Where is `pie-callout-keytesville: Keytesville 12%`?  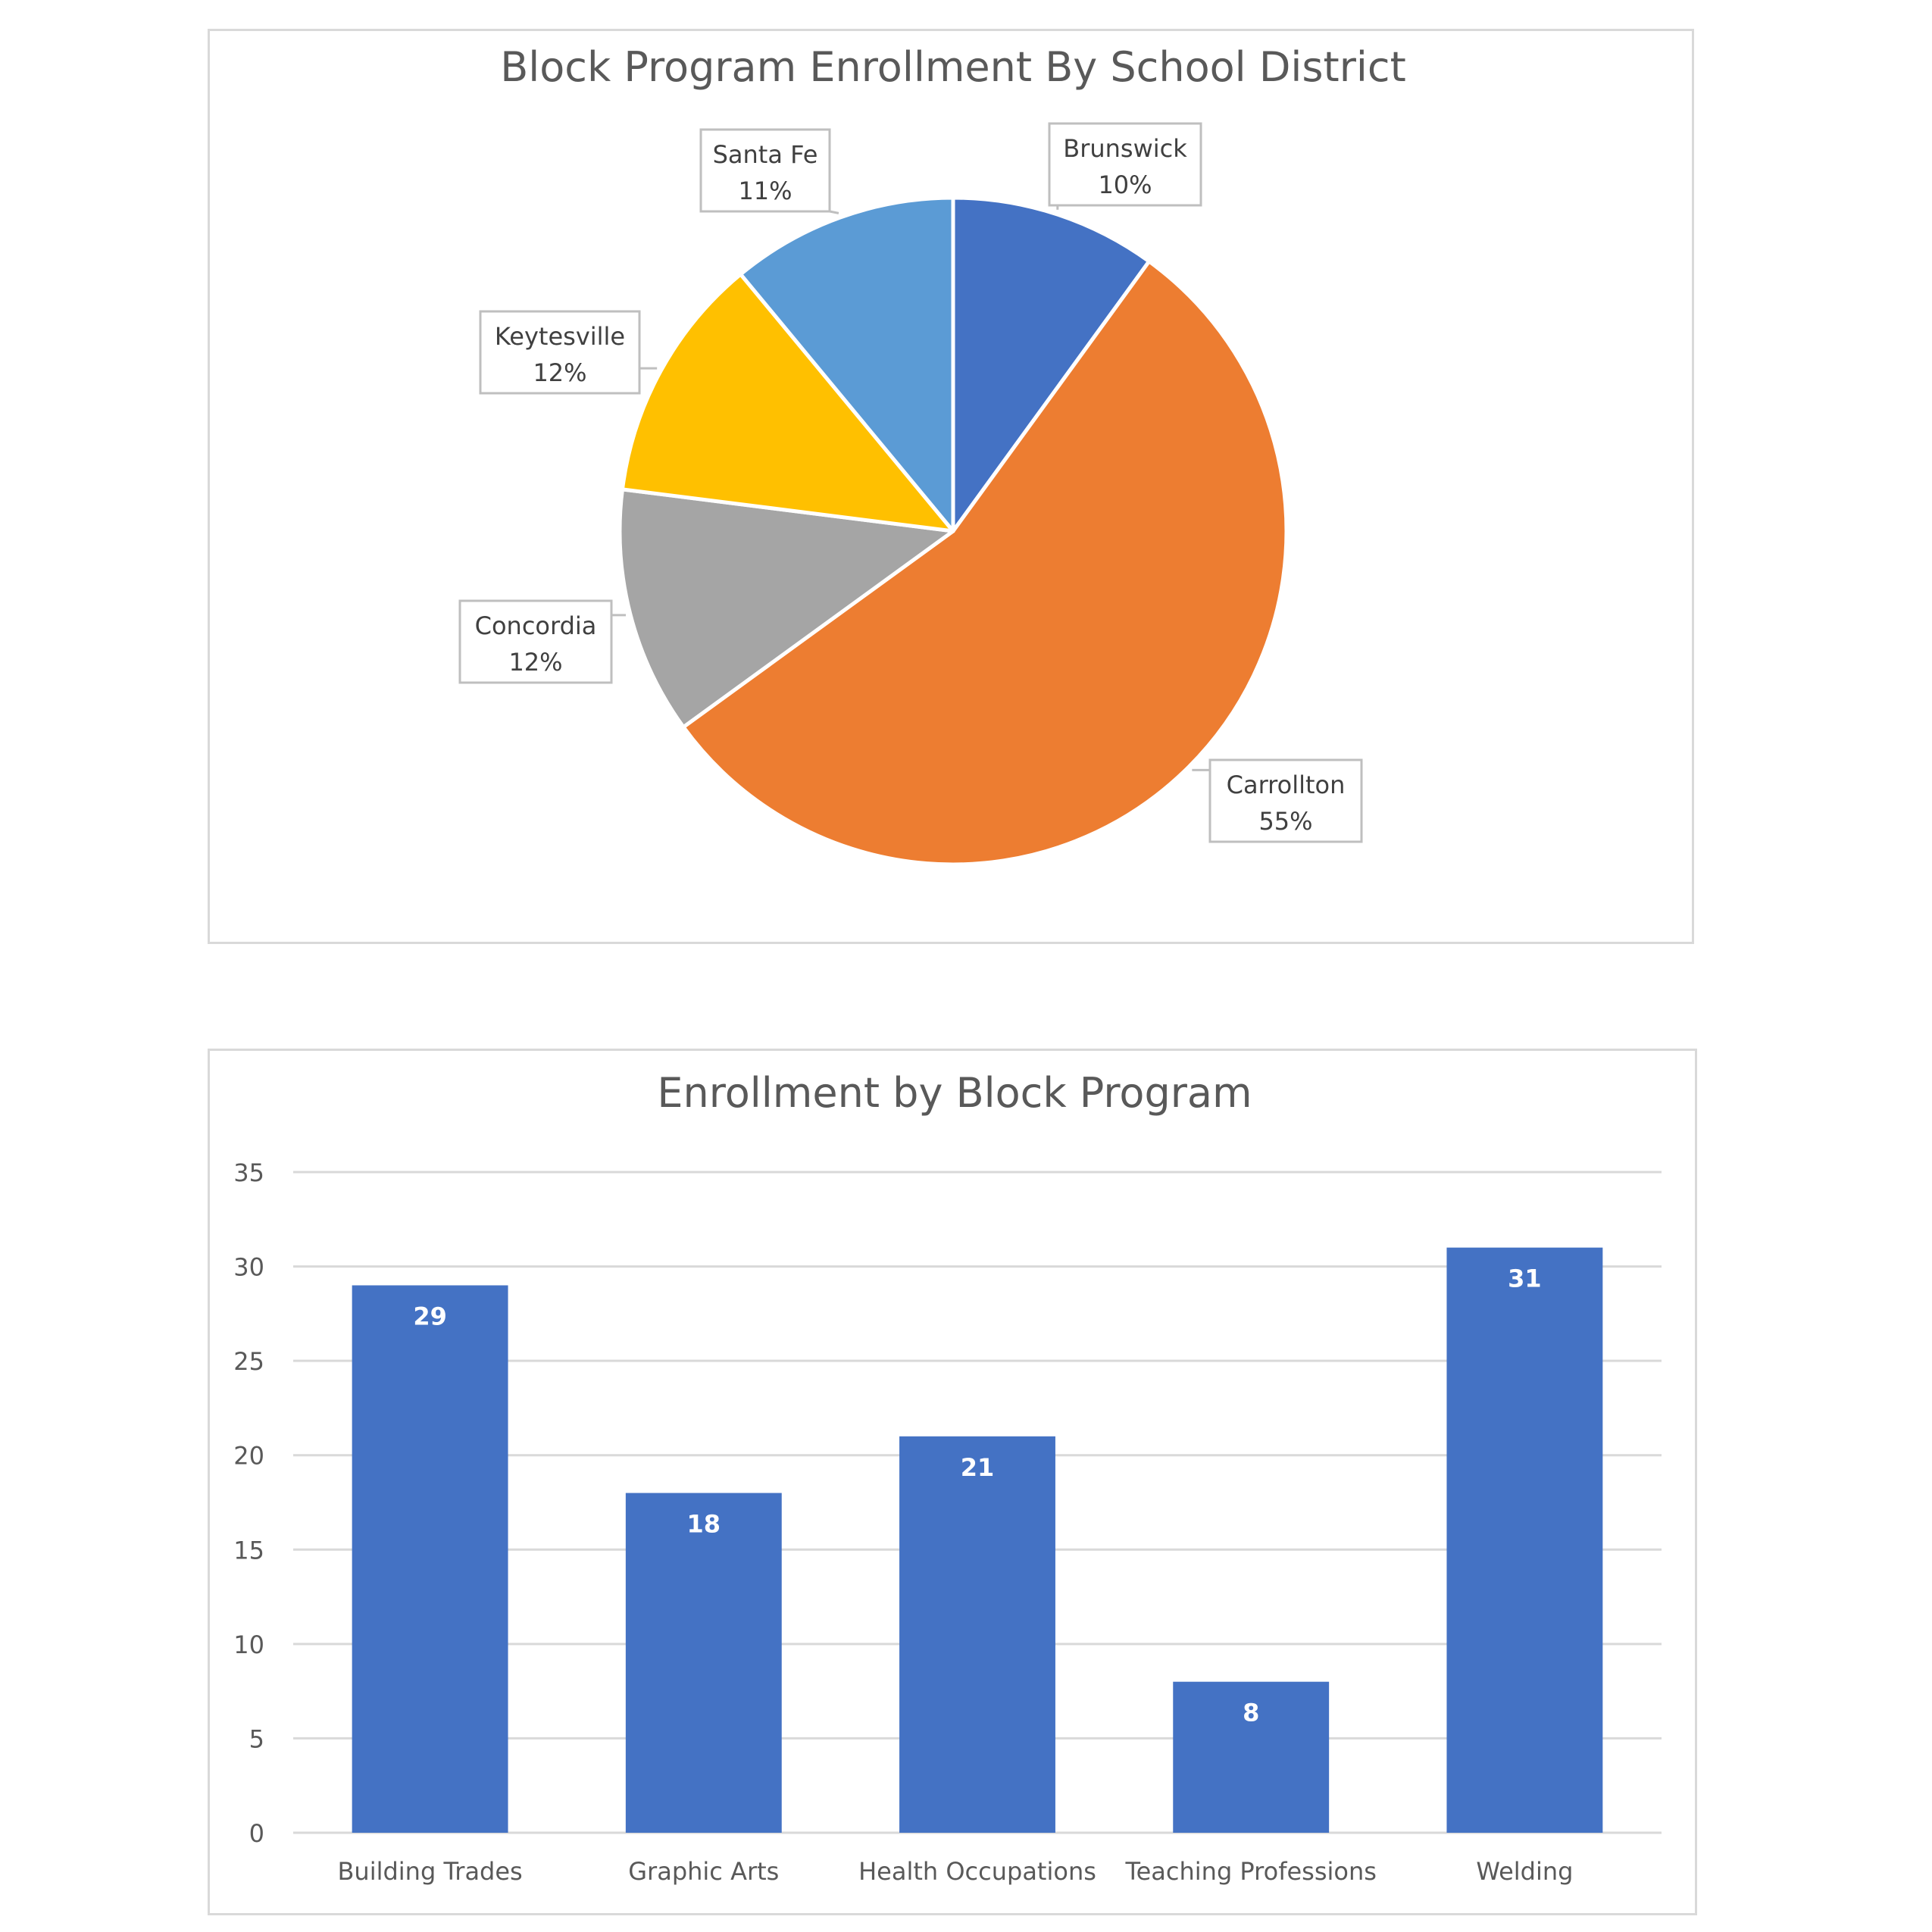 pie-callout-keytesville: Keytesville 12% is located at coordinates (568, 353).